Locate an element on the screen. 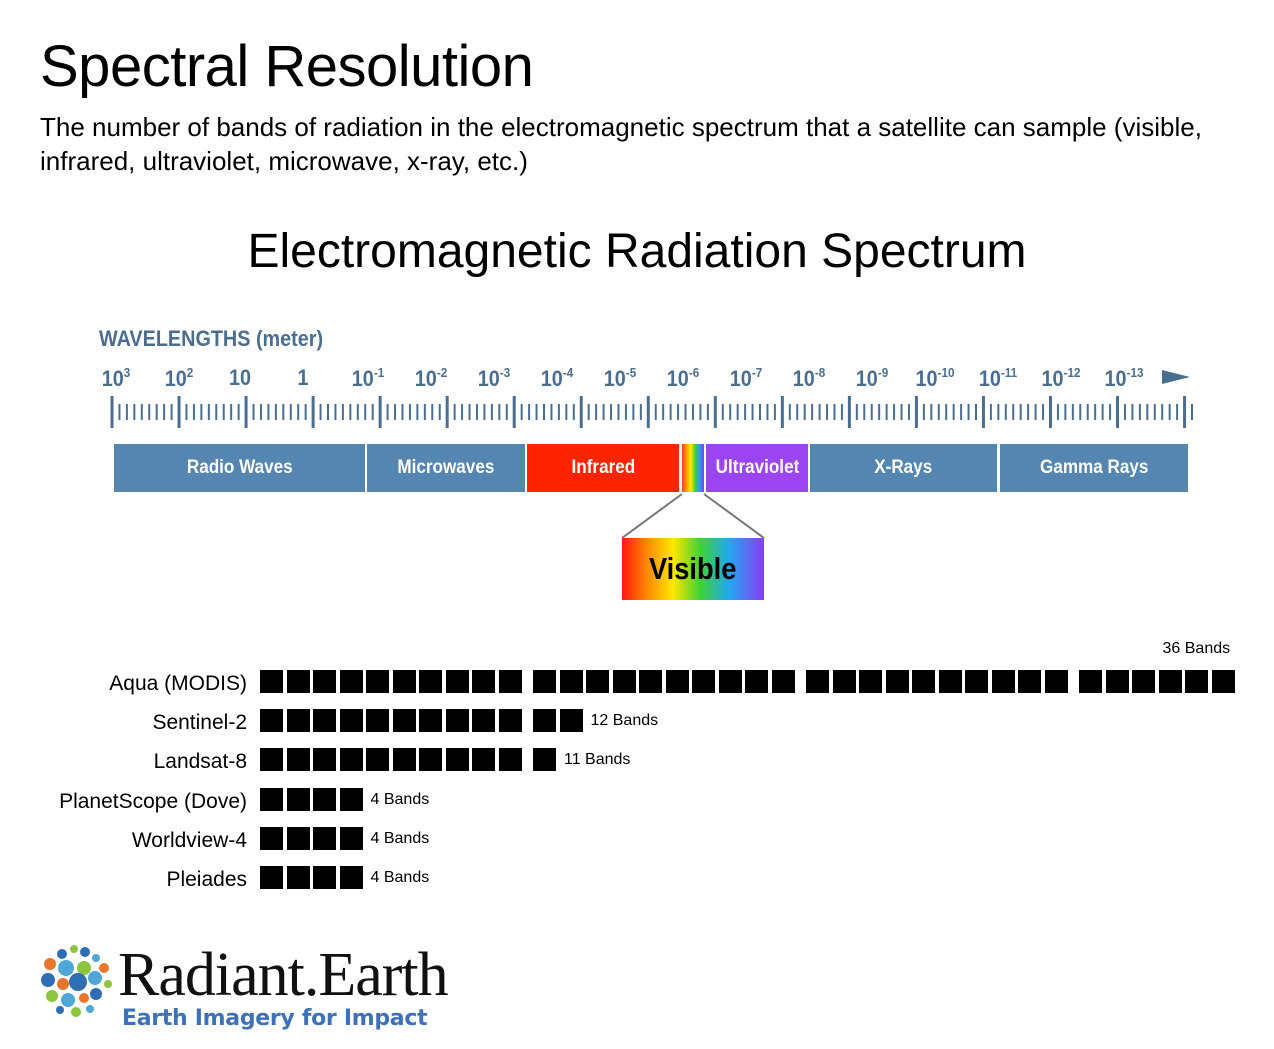 The width and height of the screenshot is (1274, 1049). band-count-label: 4 Bands is located at coordinates (400, 877).